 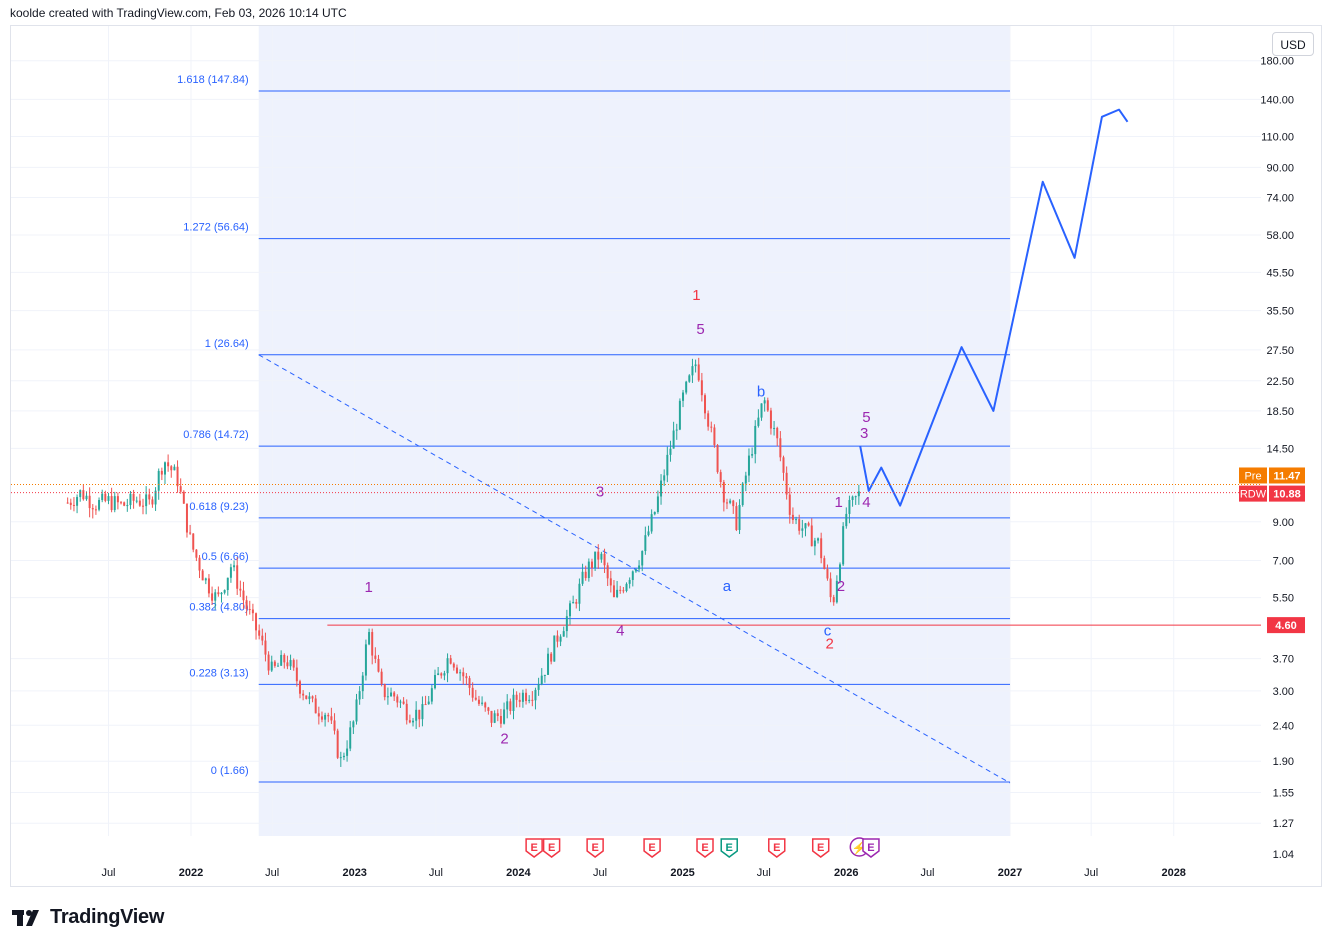 What do you see at coordinates (1293, 44) in the screenshot?
I see `currency-button: USD` at bounding box center [1293, 44].